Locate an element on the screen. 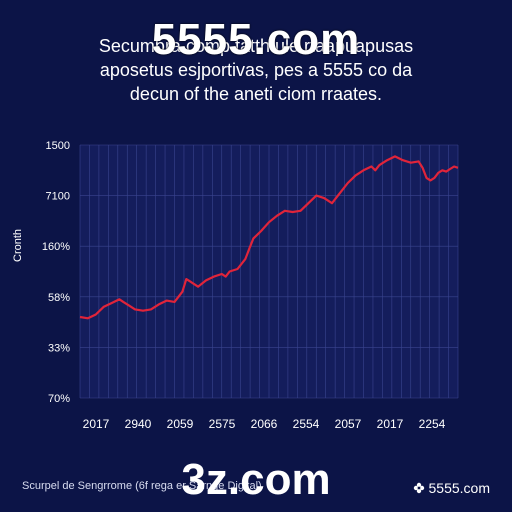 Image resolution: width=512 pixels, height=512 pixels. y-tick-label: 33% is located at coordinates (59, 348).